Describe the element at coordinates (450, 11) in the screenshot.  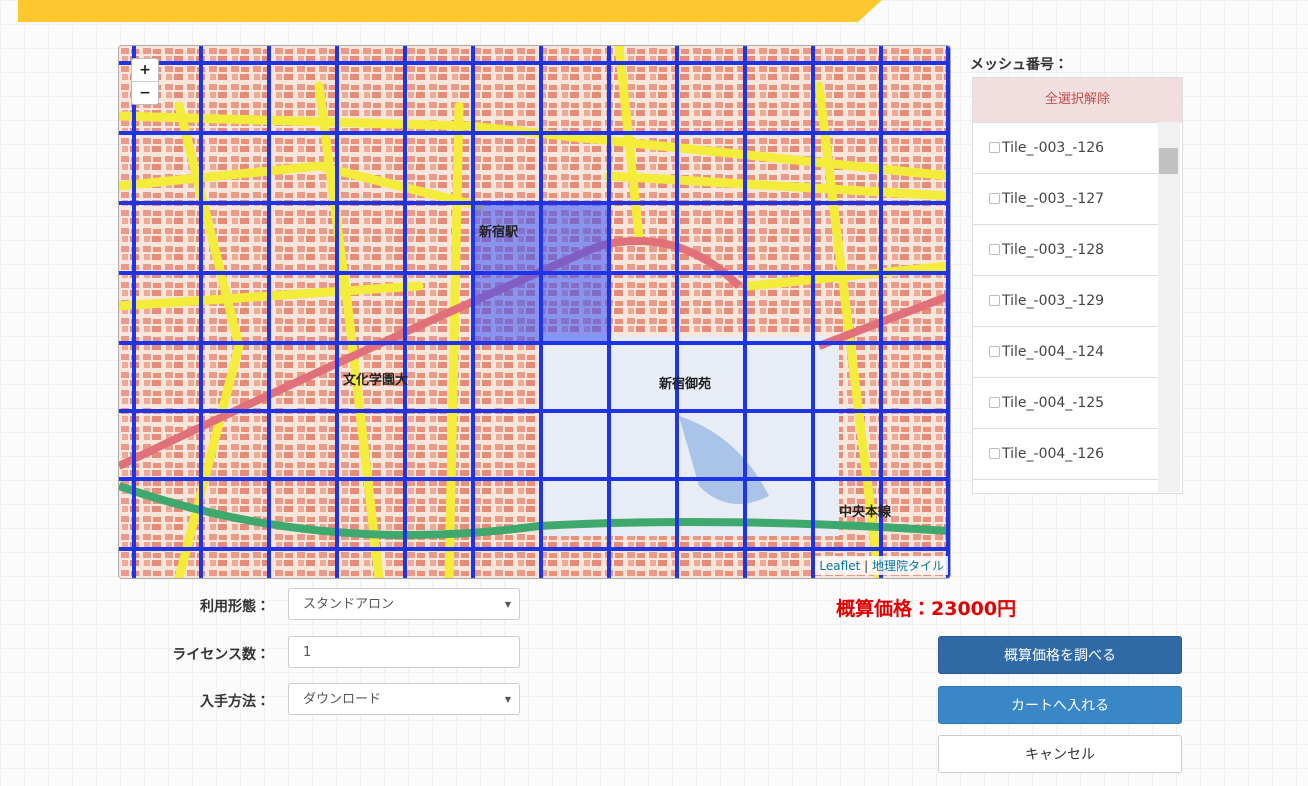
I see `banner` at that location.